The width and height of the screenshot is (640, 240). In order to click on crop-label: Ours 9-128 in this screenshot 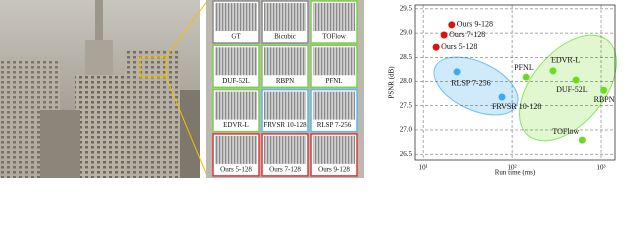, I will do `click(334, 170)`.